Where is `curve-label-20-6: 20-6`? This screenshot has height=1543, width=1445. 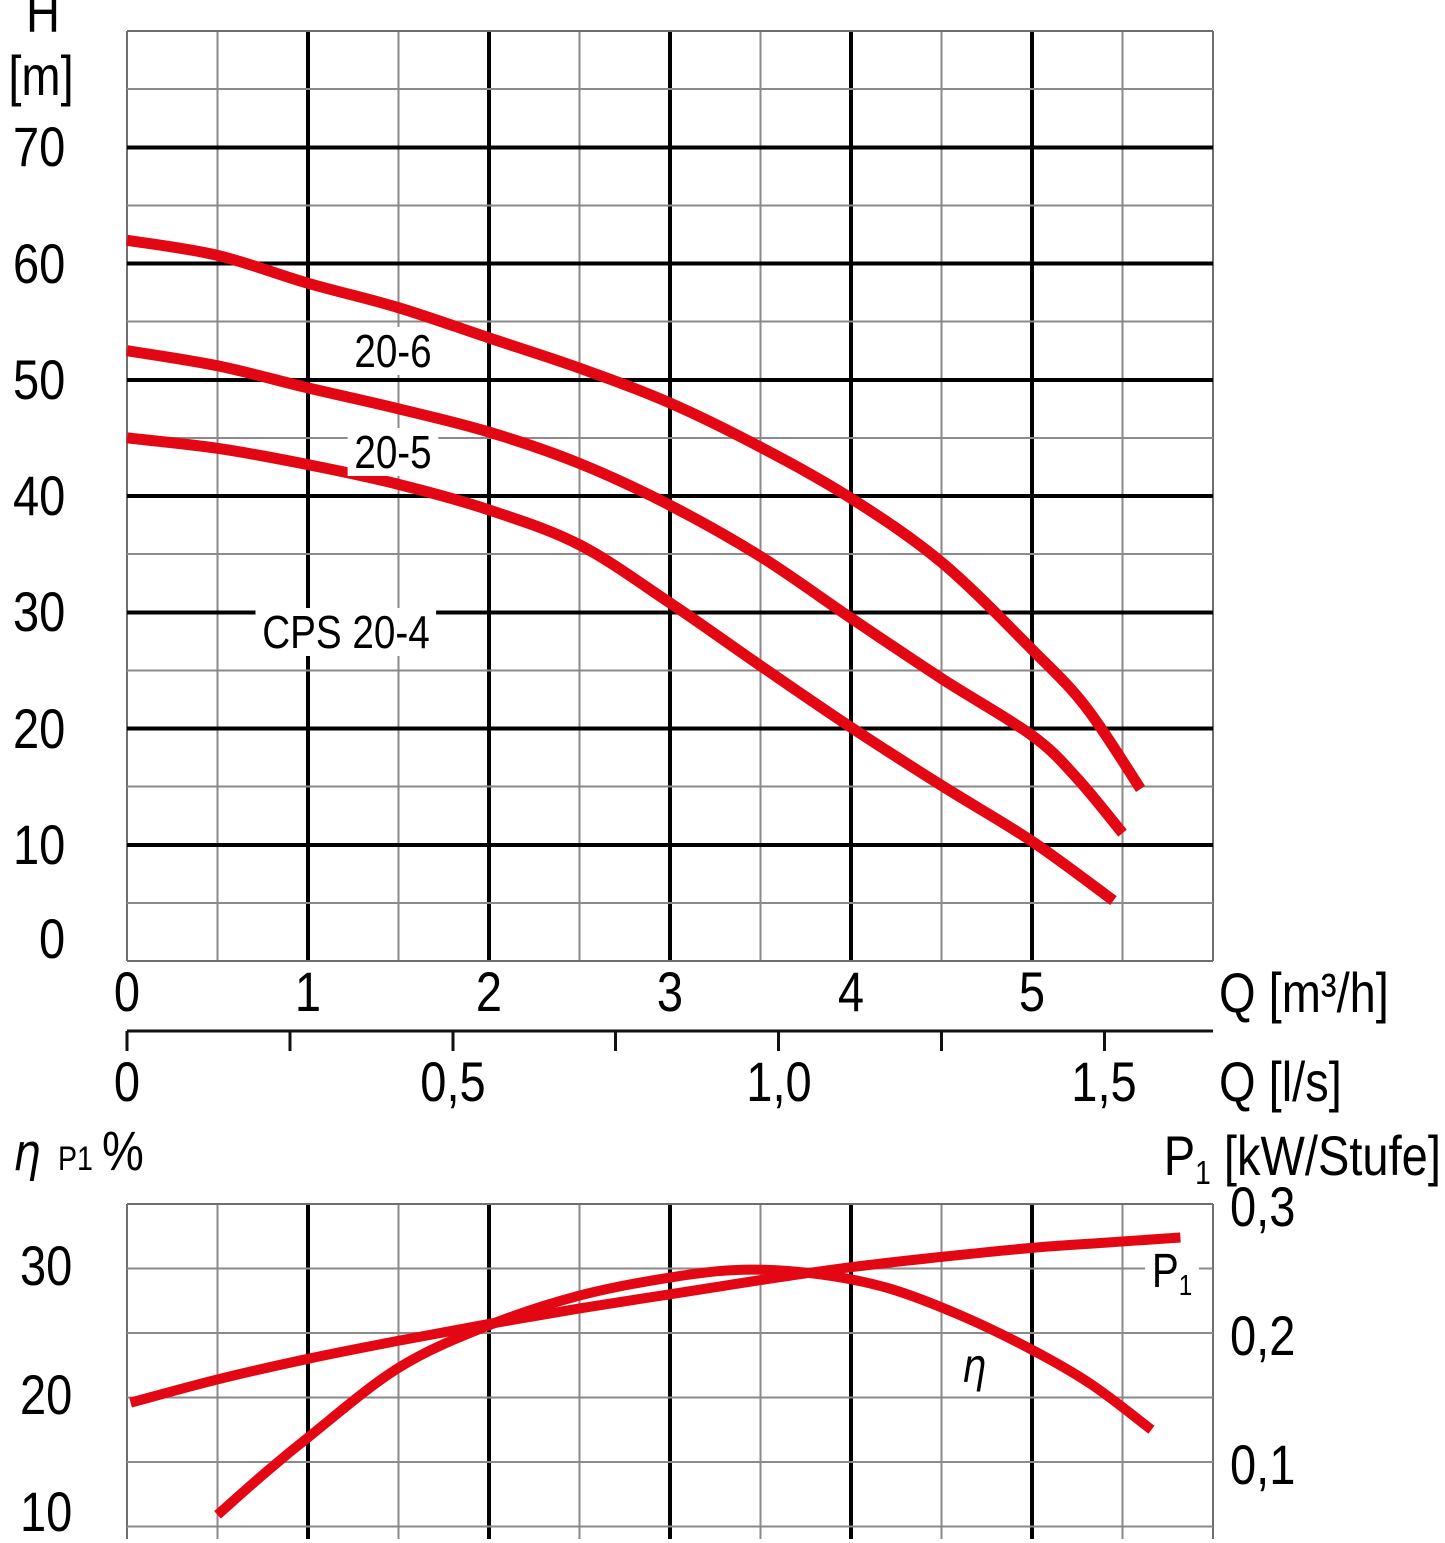
curve-label-20-6: 20-6 is located at coordinates (393, 350).